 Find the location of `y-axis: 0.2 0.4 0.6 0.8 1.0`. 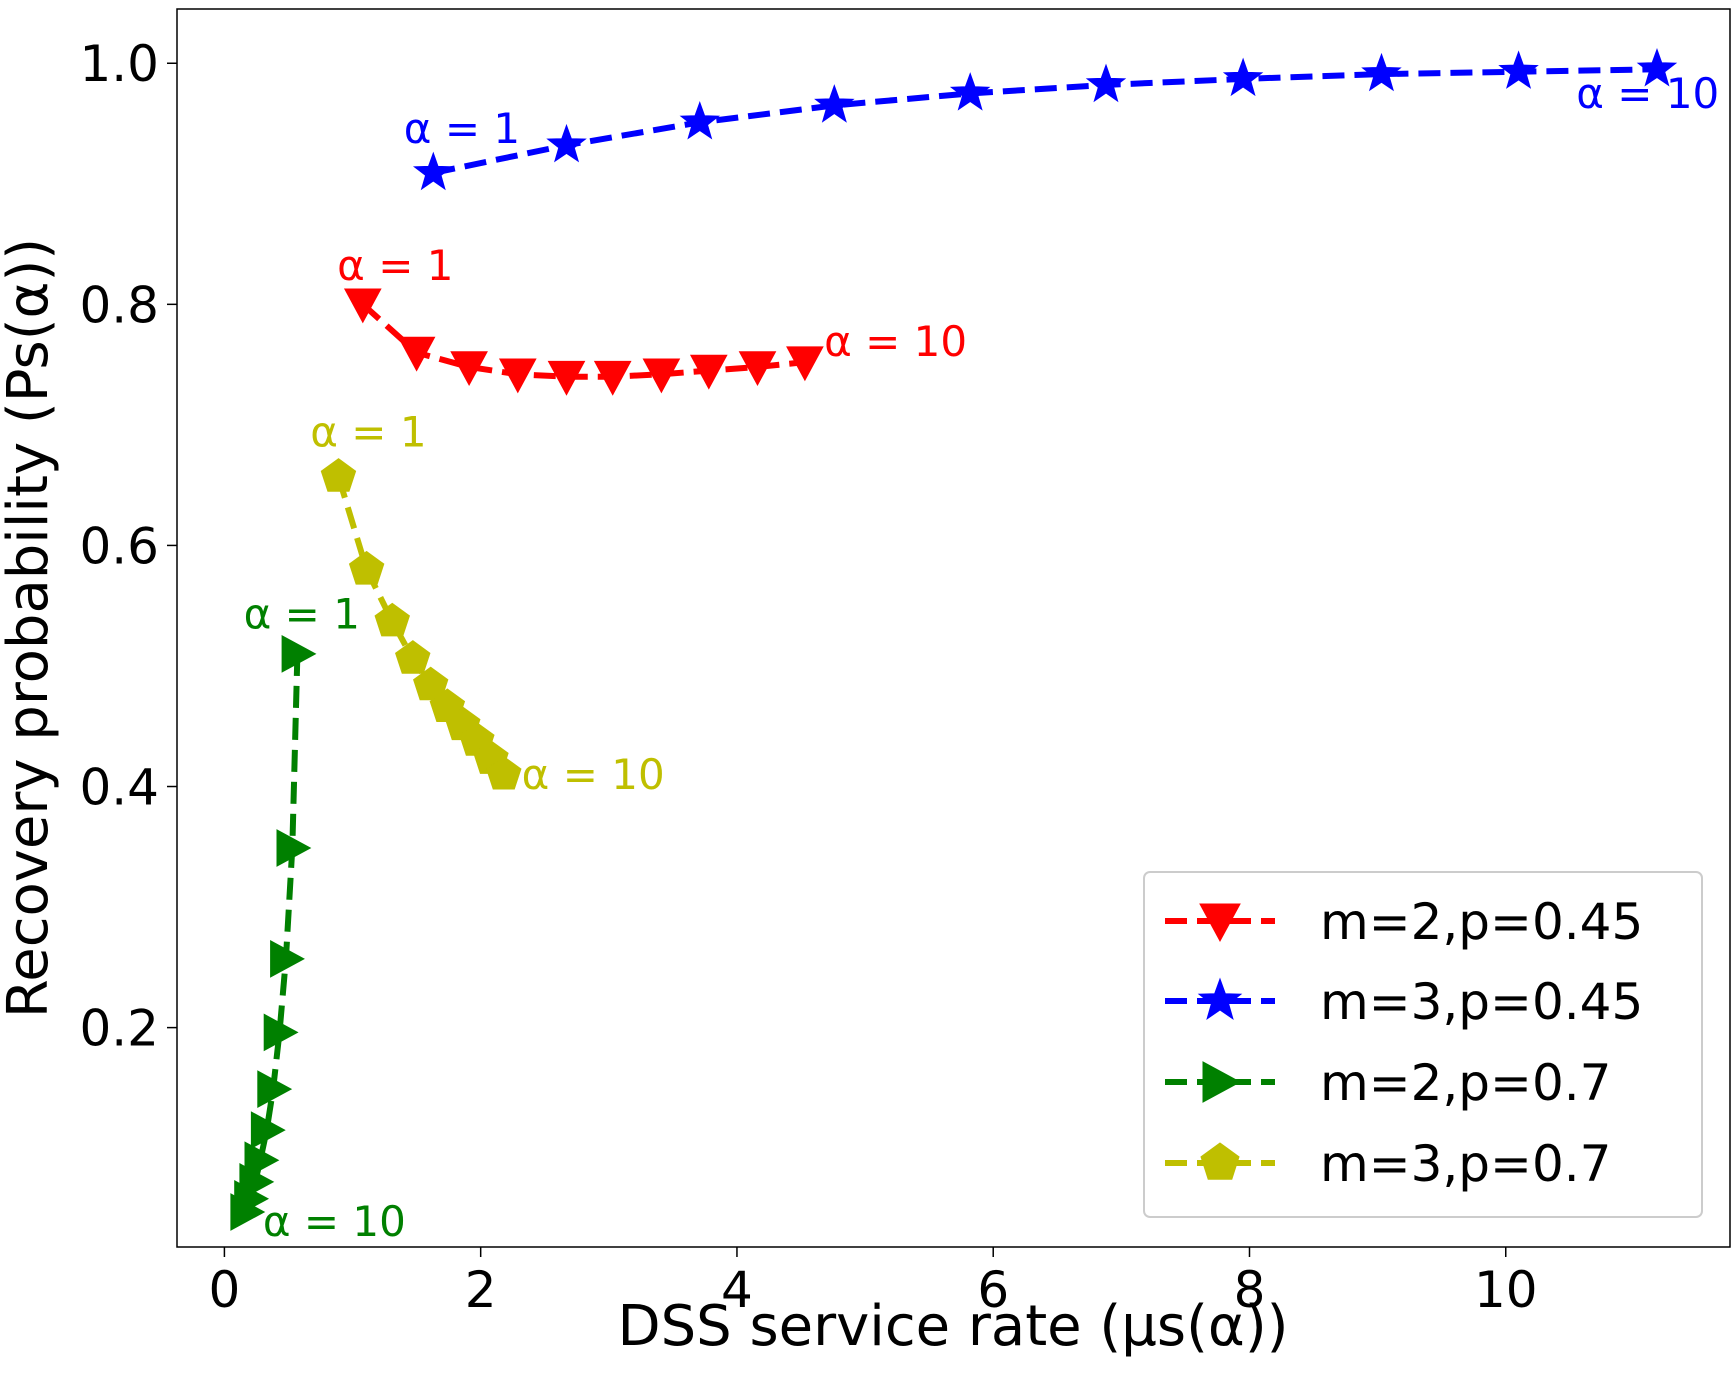

y-axis: 0.2 0.4 0.6 0.8 1.0 is located at coordinates (128, 546).